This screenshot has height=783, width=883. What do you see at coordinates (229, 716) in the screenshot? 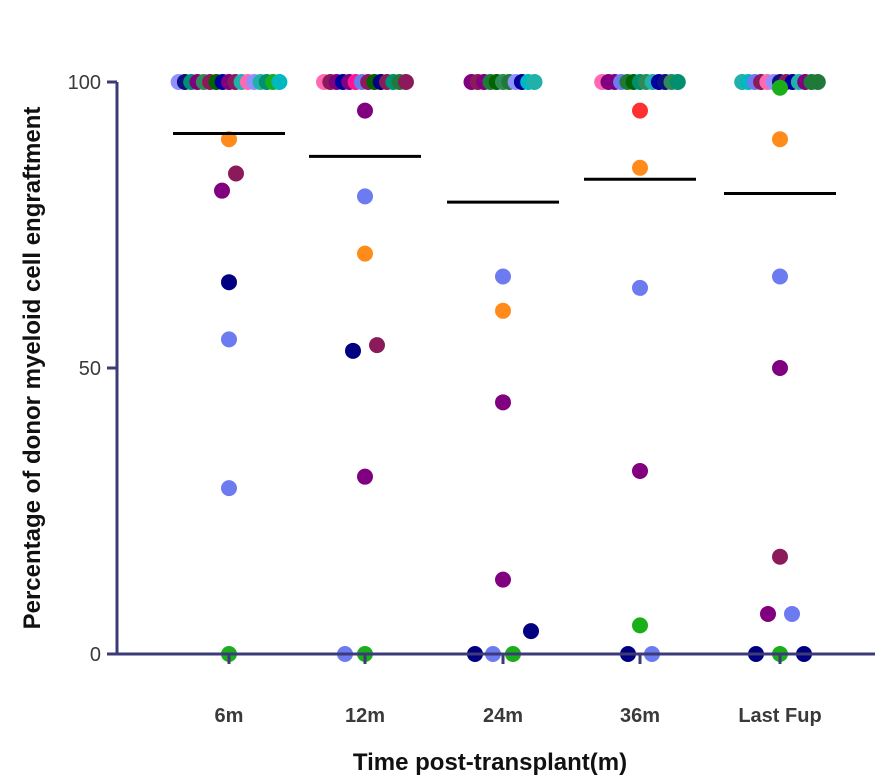
I see `x-tick-label: 6m` at bounding box center [229, 716].